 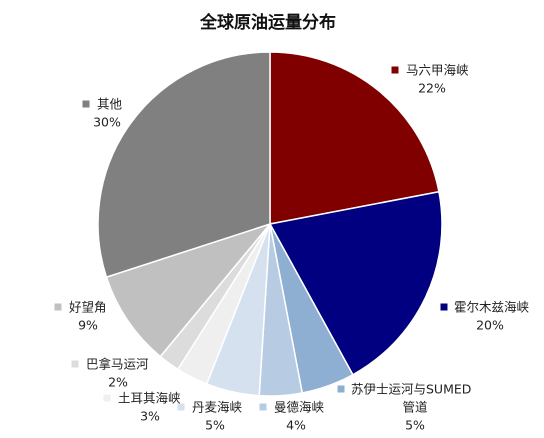 I want to click on slice-name-label: 丹麦海峡, so click(x=217, y=407).